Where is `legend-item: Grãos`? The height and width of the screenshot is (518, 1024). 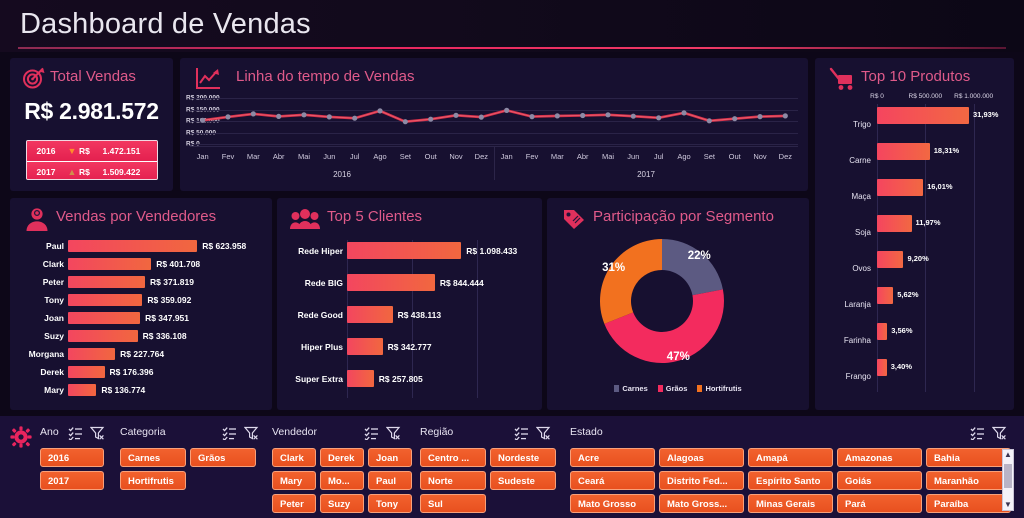
legend-item: Grãos is located at coordinates (672, 388).